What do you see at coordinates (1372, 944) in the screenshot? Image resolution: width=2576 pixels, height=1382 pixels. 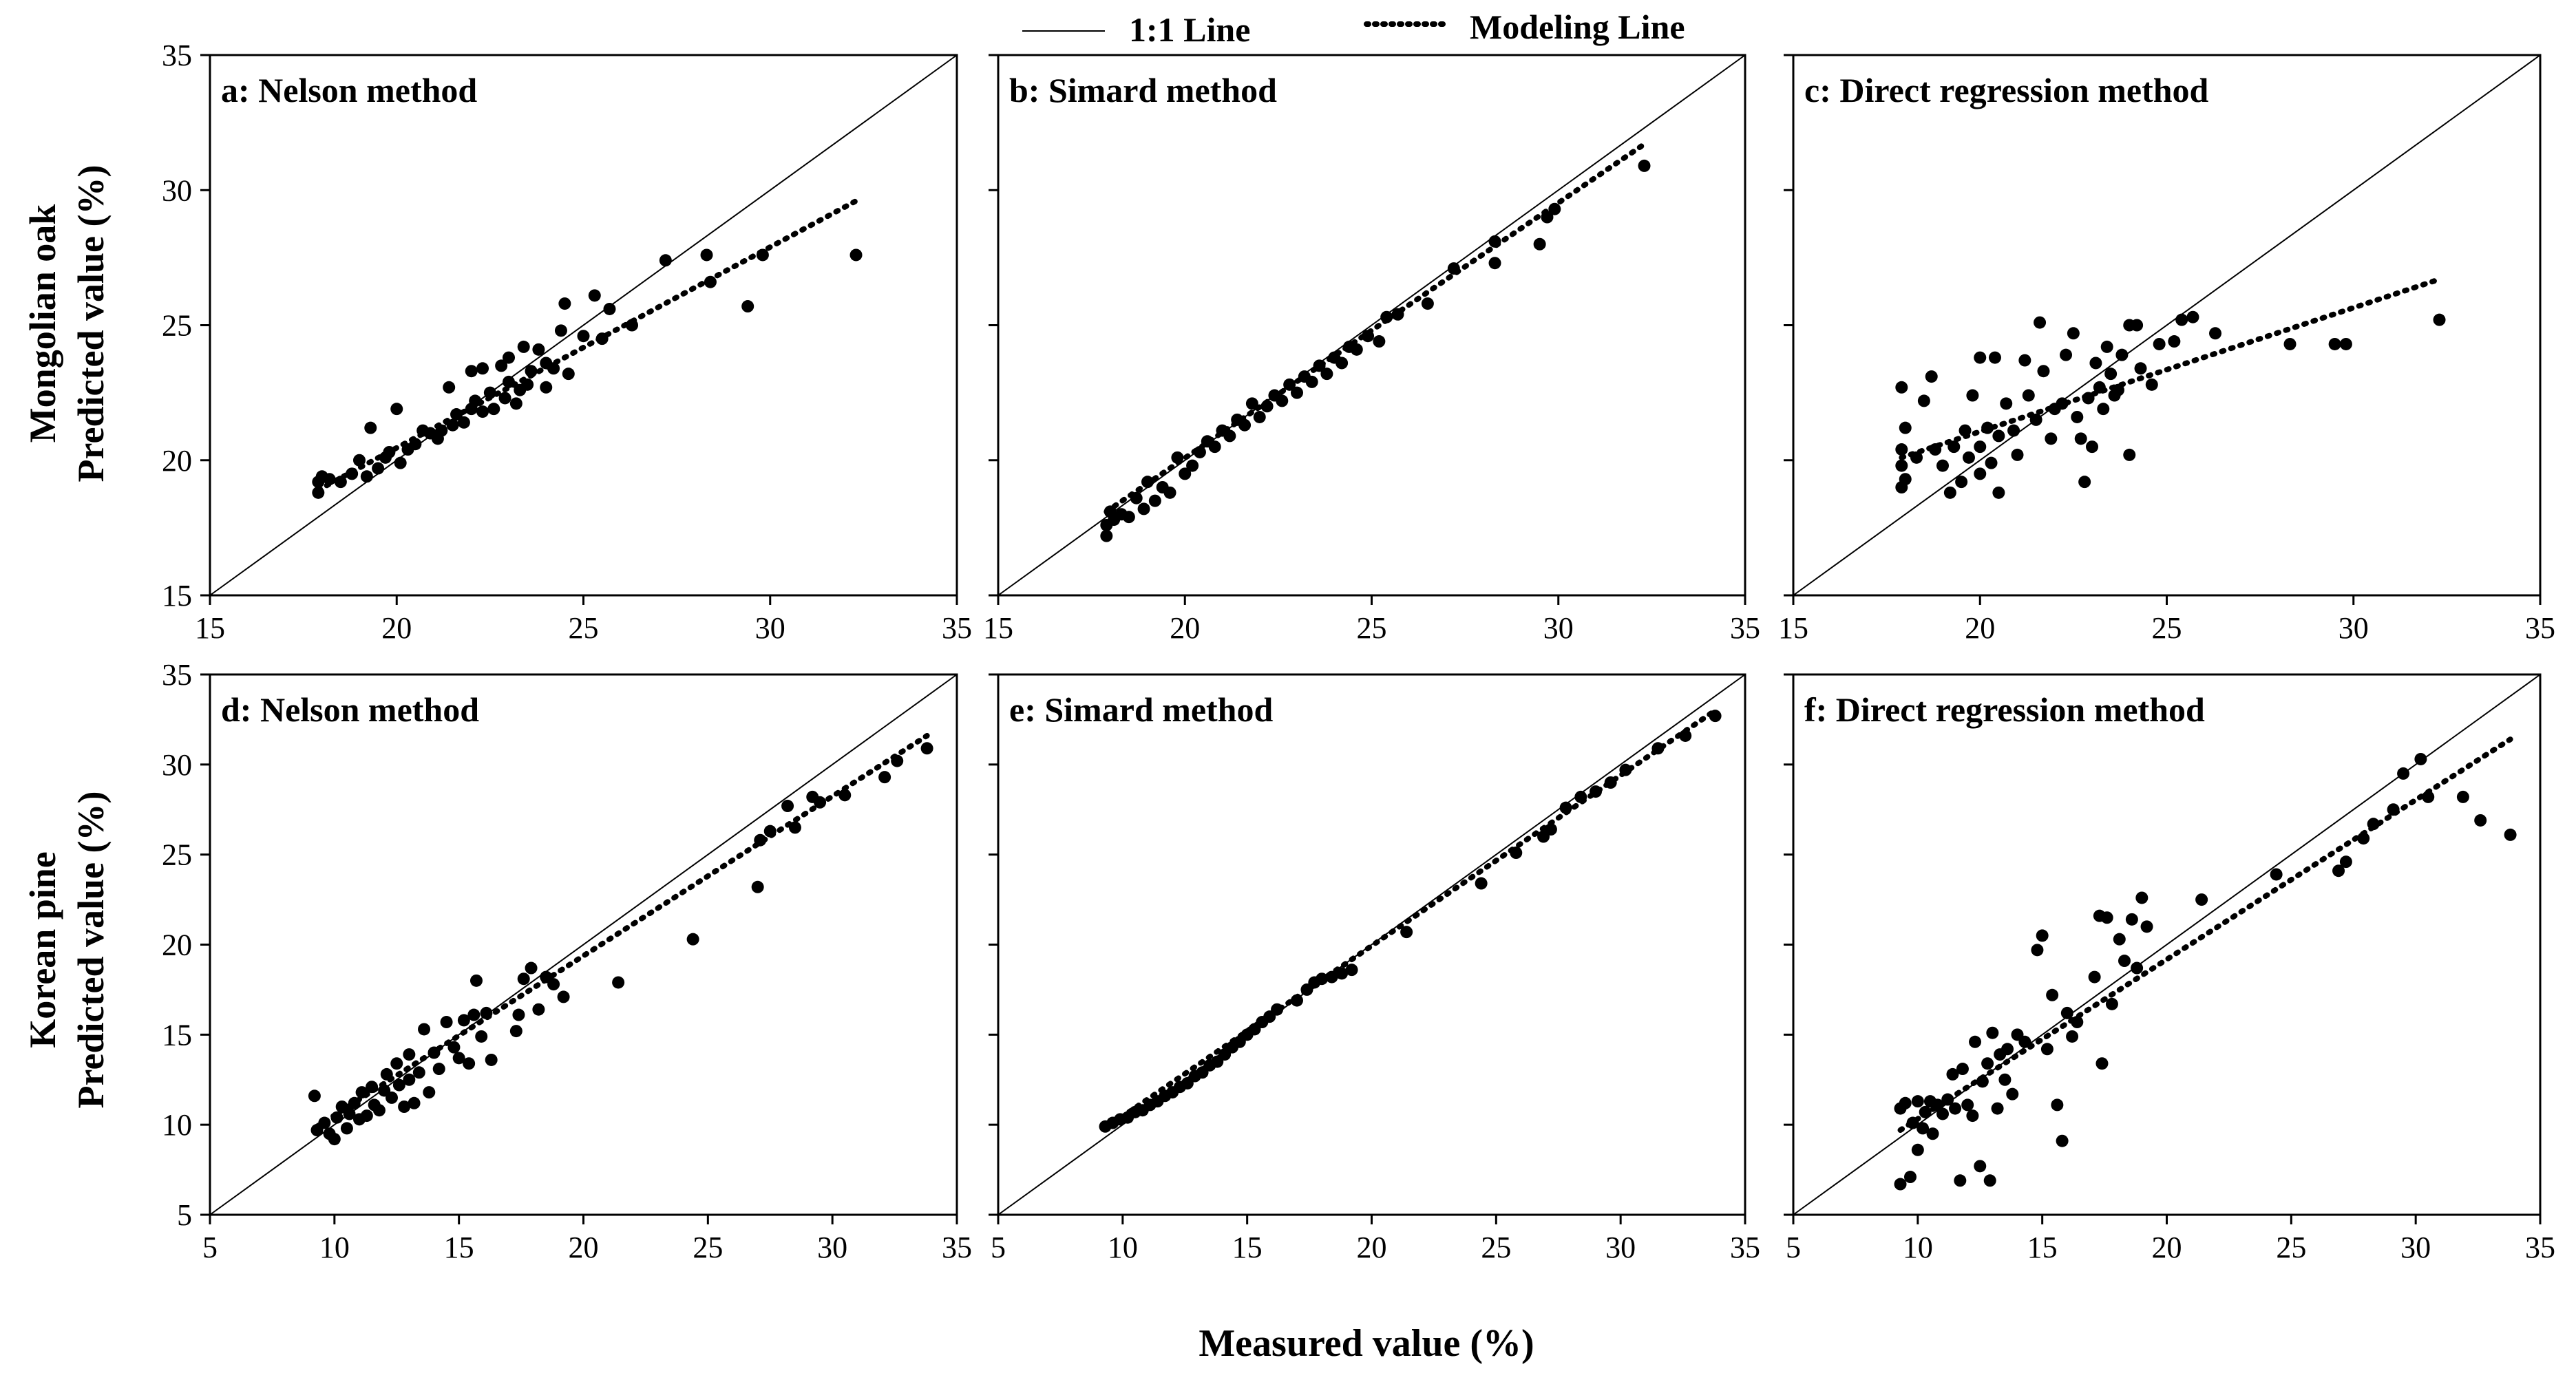 I see `panel-e-identity-line` at bounding box center [1372, 944].